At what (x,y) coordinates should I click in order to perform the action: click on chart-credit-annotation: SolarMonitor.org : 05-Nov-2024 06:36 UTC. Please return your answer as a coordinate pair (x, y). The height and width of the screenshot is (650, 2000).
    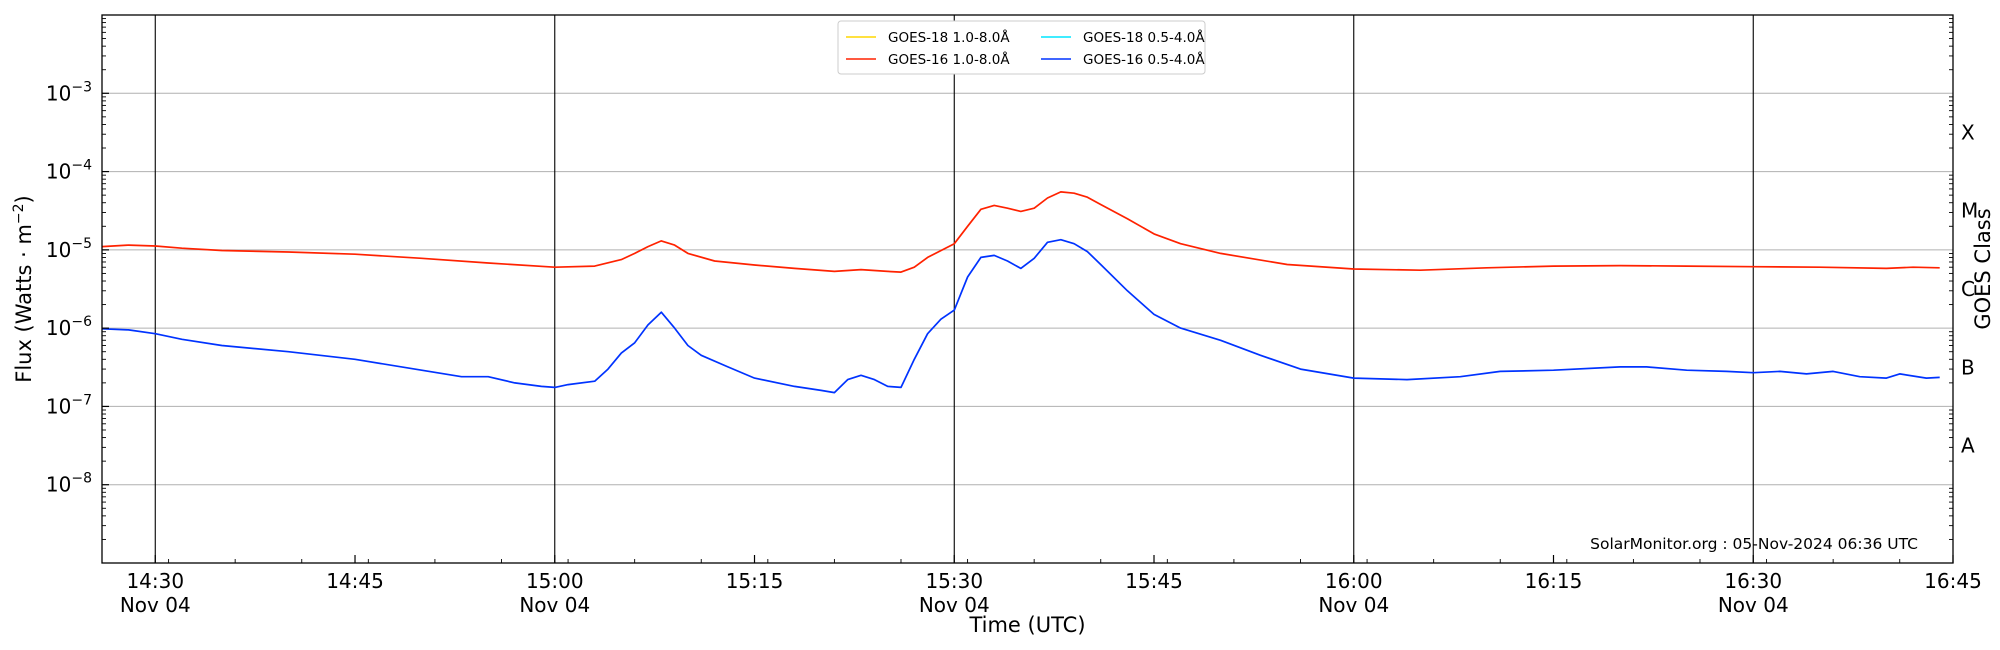
    Looking at the image, I should click on (1754, 544).